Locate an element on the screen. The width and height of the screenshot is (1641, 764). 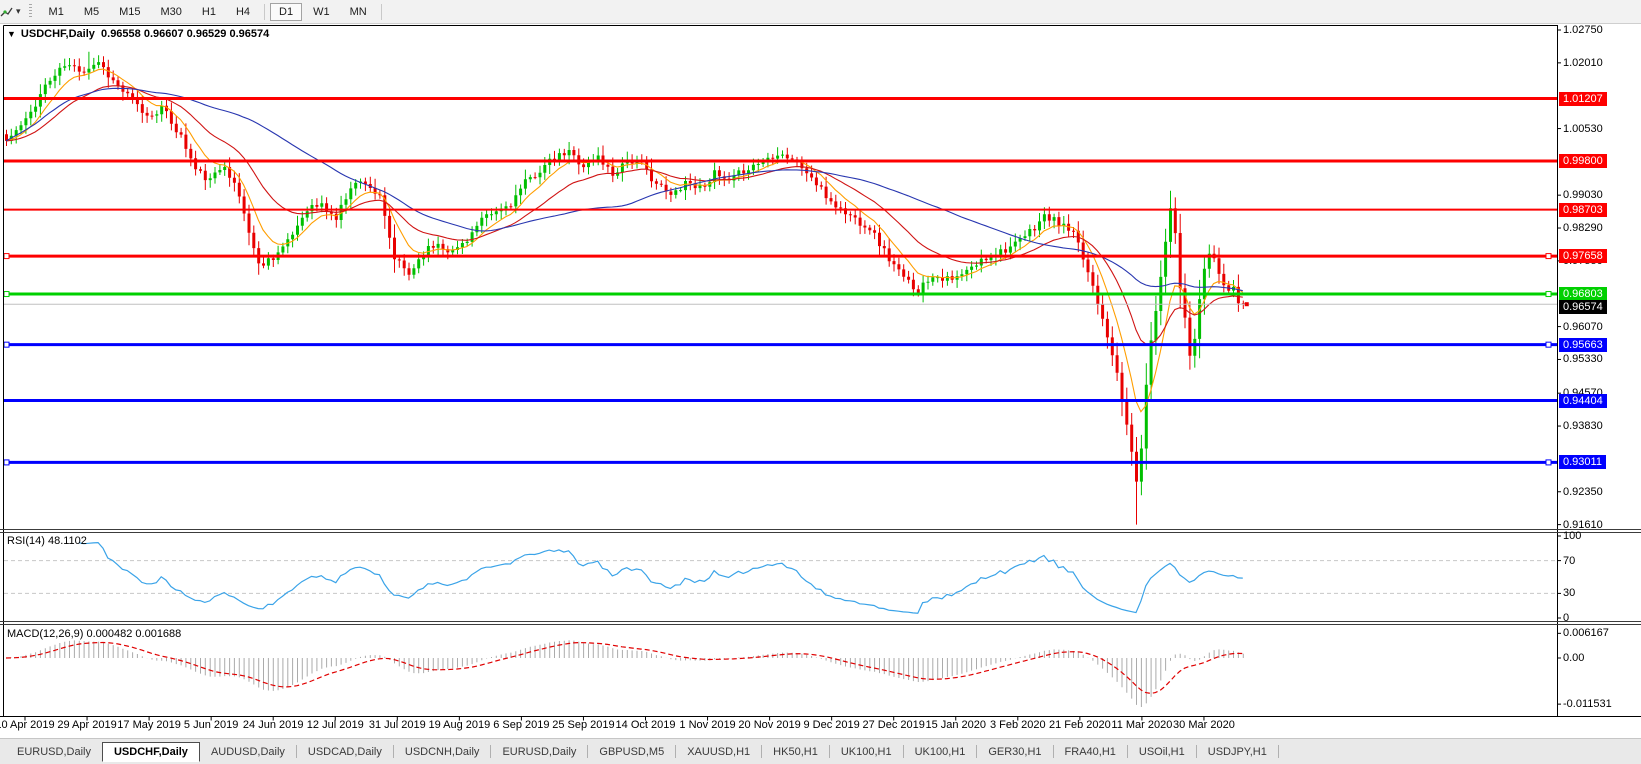
tool-dropdown-caret: ▾ is located at coordinates (18, 11).